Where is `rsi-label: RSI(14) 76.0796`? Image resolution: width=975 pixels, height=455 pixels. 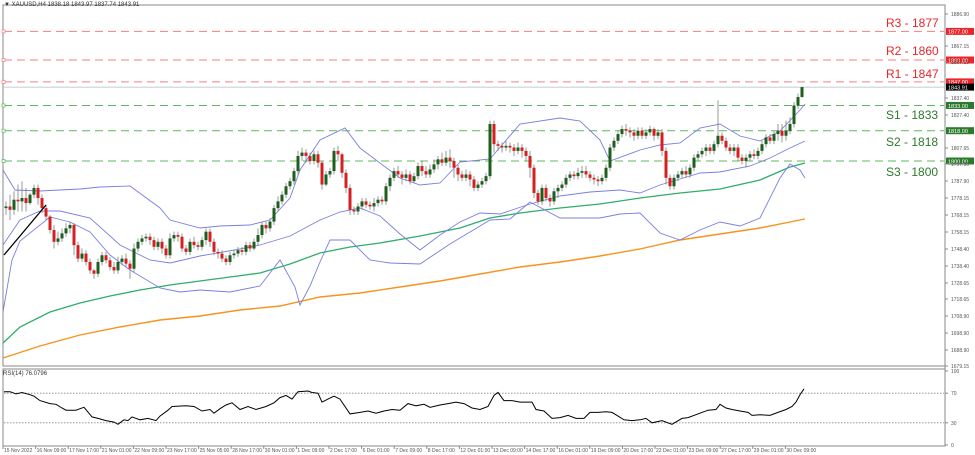
rsi-label: RSI(14) 76.0796 is located at coordinates (25, 374).